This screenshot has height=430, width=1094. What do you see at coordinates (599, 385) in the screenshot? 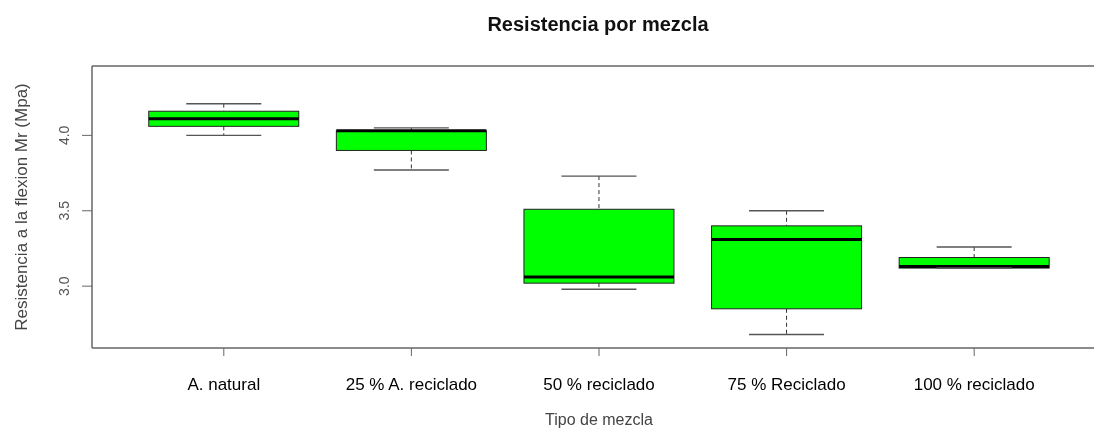
I see `x-tick-label: 50 % reciclado` at bounding box center [599, 385].